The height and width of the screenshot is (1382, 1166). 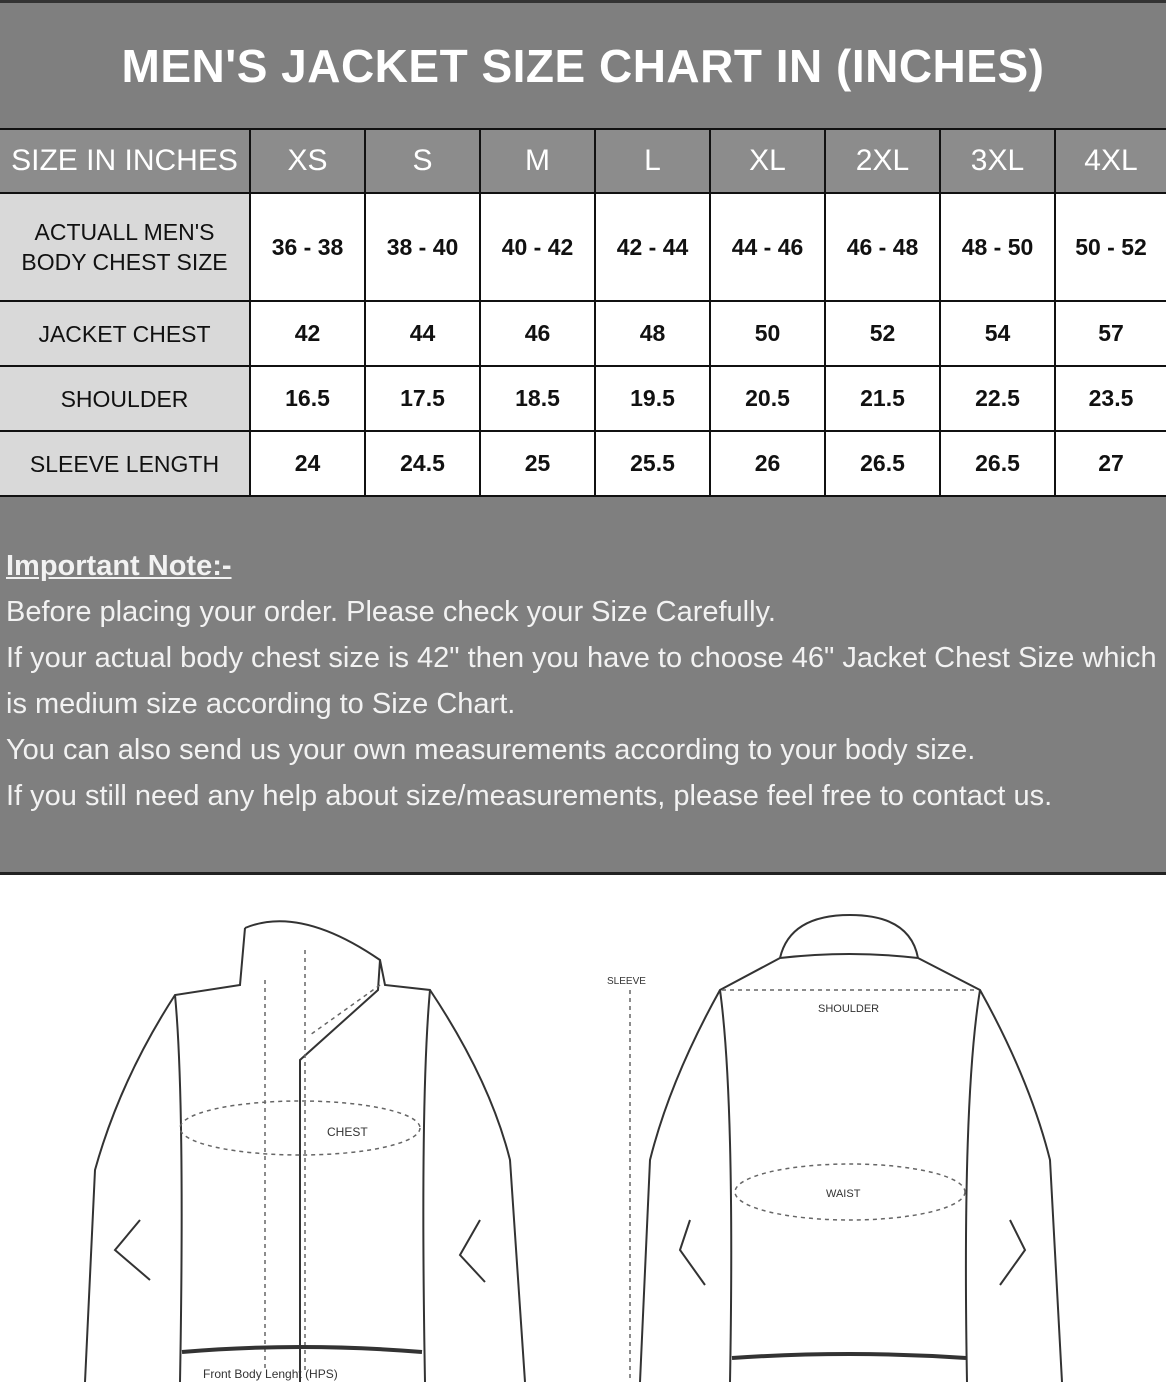 What do you see at coordinates (124, 247) in the screenshot?
I see `row-label: ACTUALL MEN'S BODY CHEST SIZE` at bounding box center [124, 247].